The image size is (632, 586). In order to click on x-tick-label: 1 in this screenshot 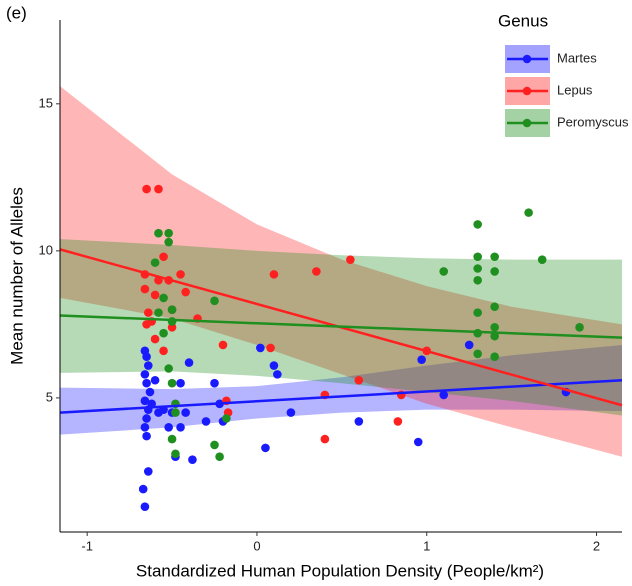, I will do `click(426, 545)`.